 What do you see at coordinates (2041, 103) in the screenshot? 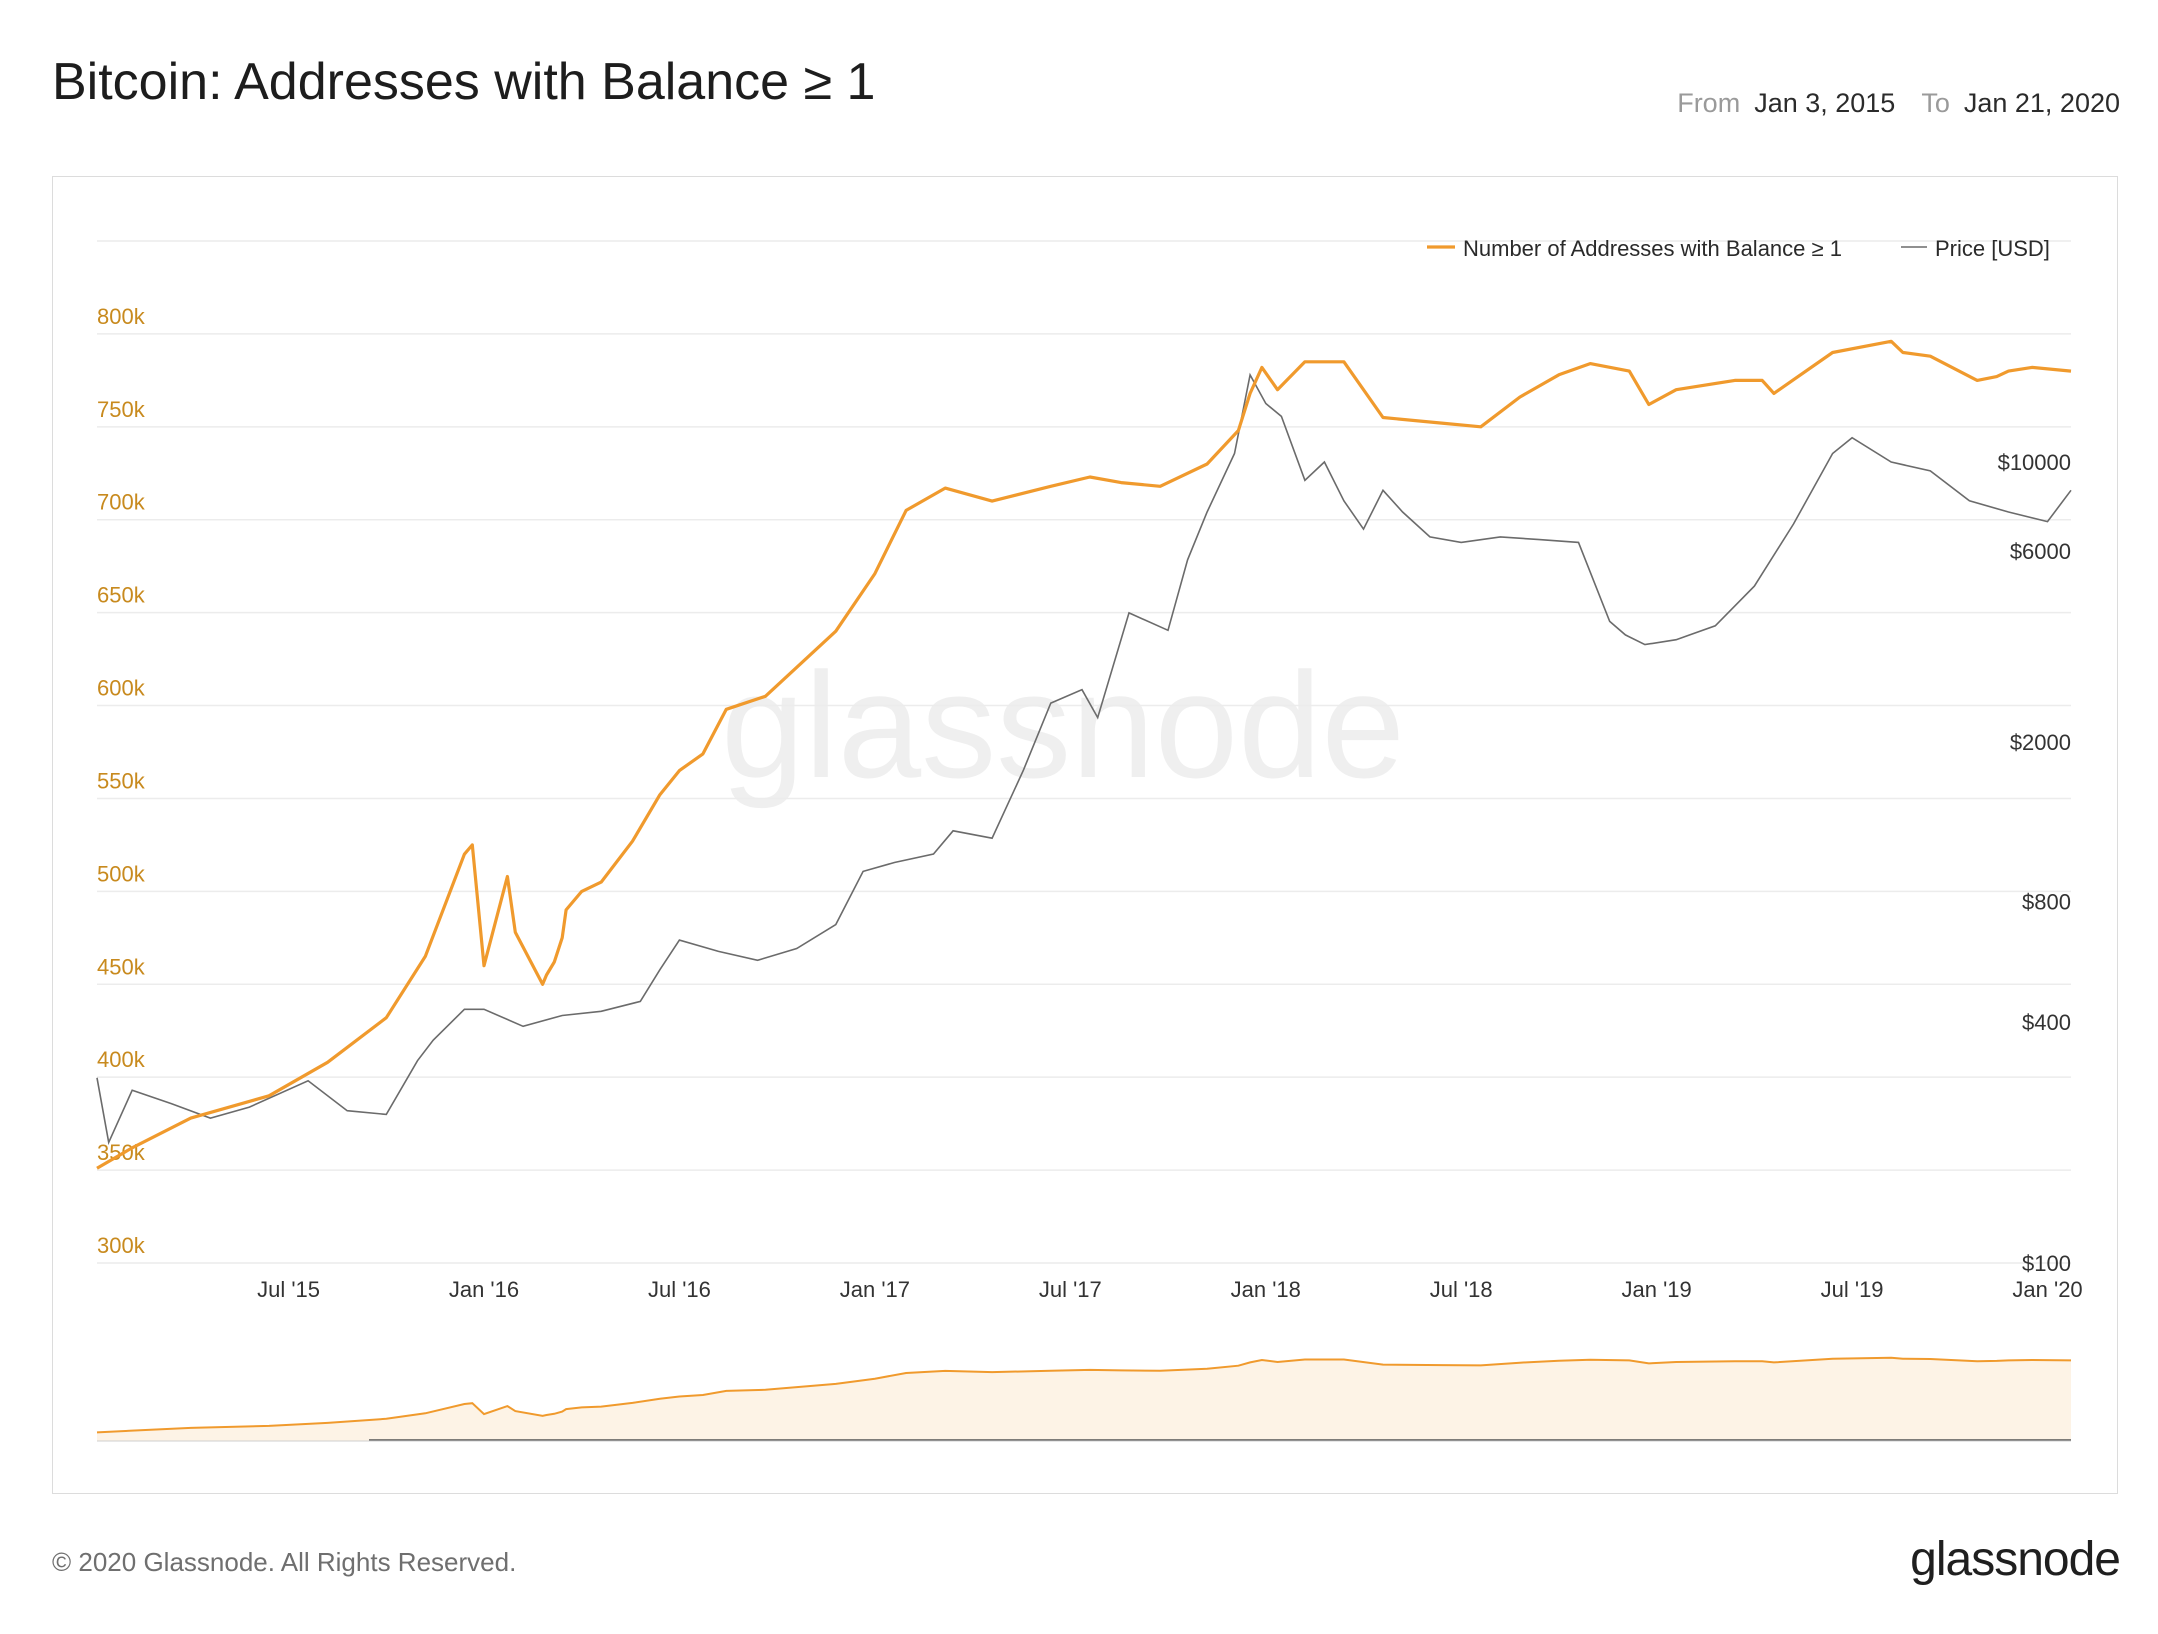
I see `to-date: Jan 21, 2020` at bounding box center [2041, 103].